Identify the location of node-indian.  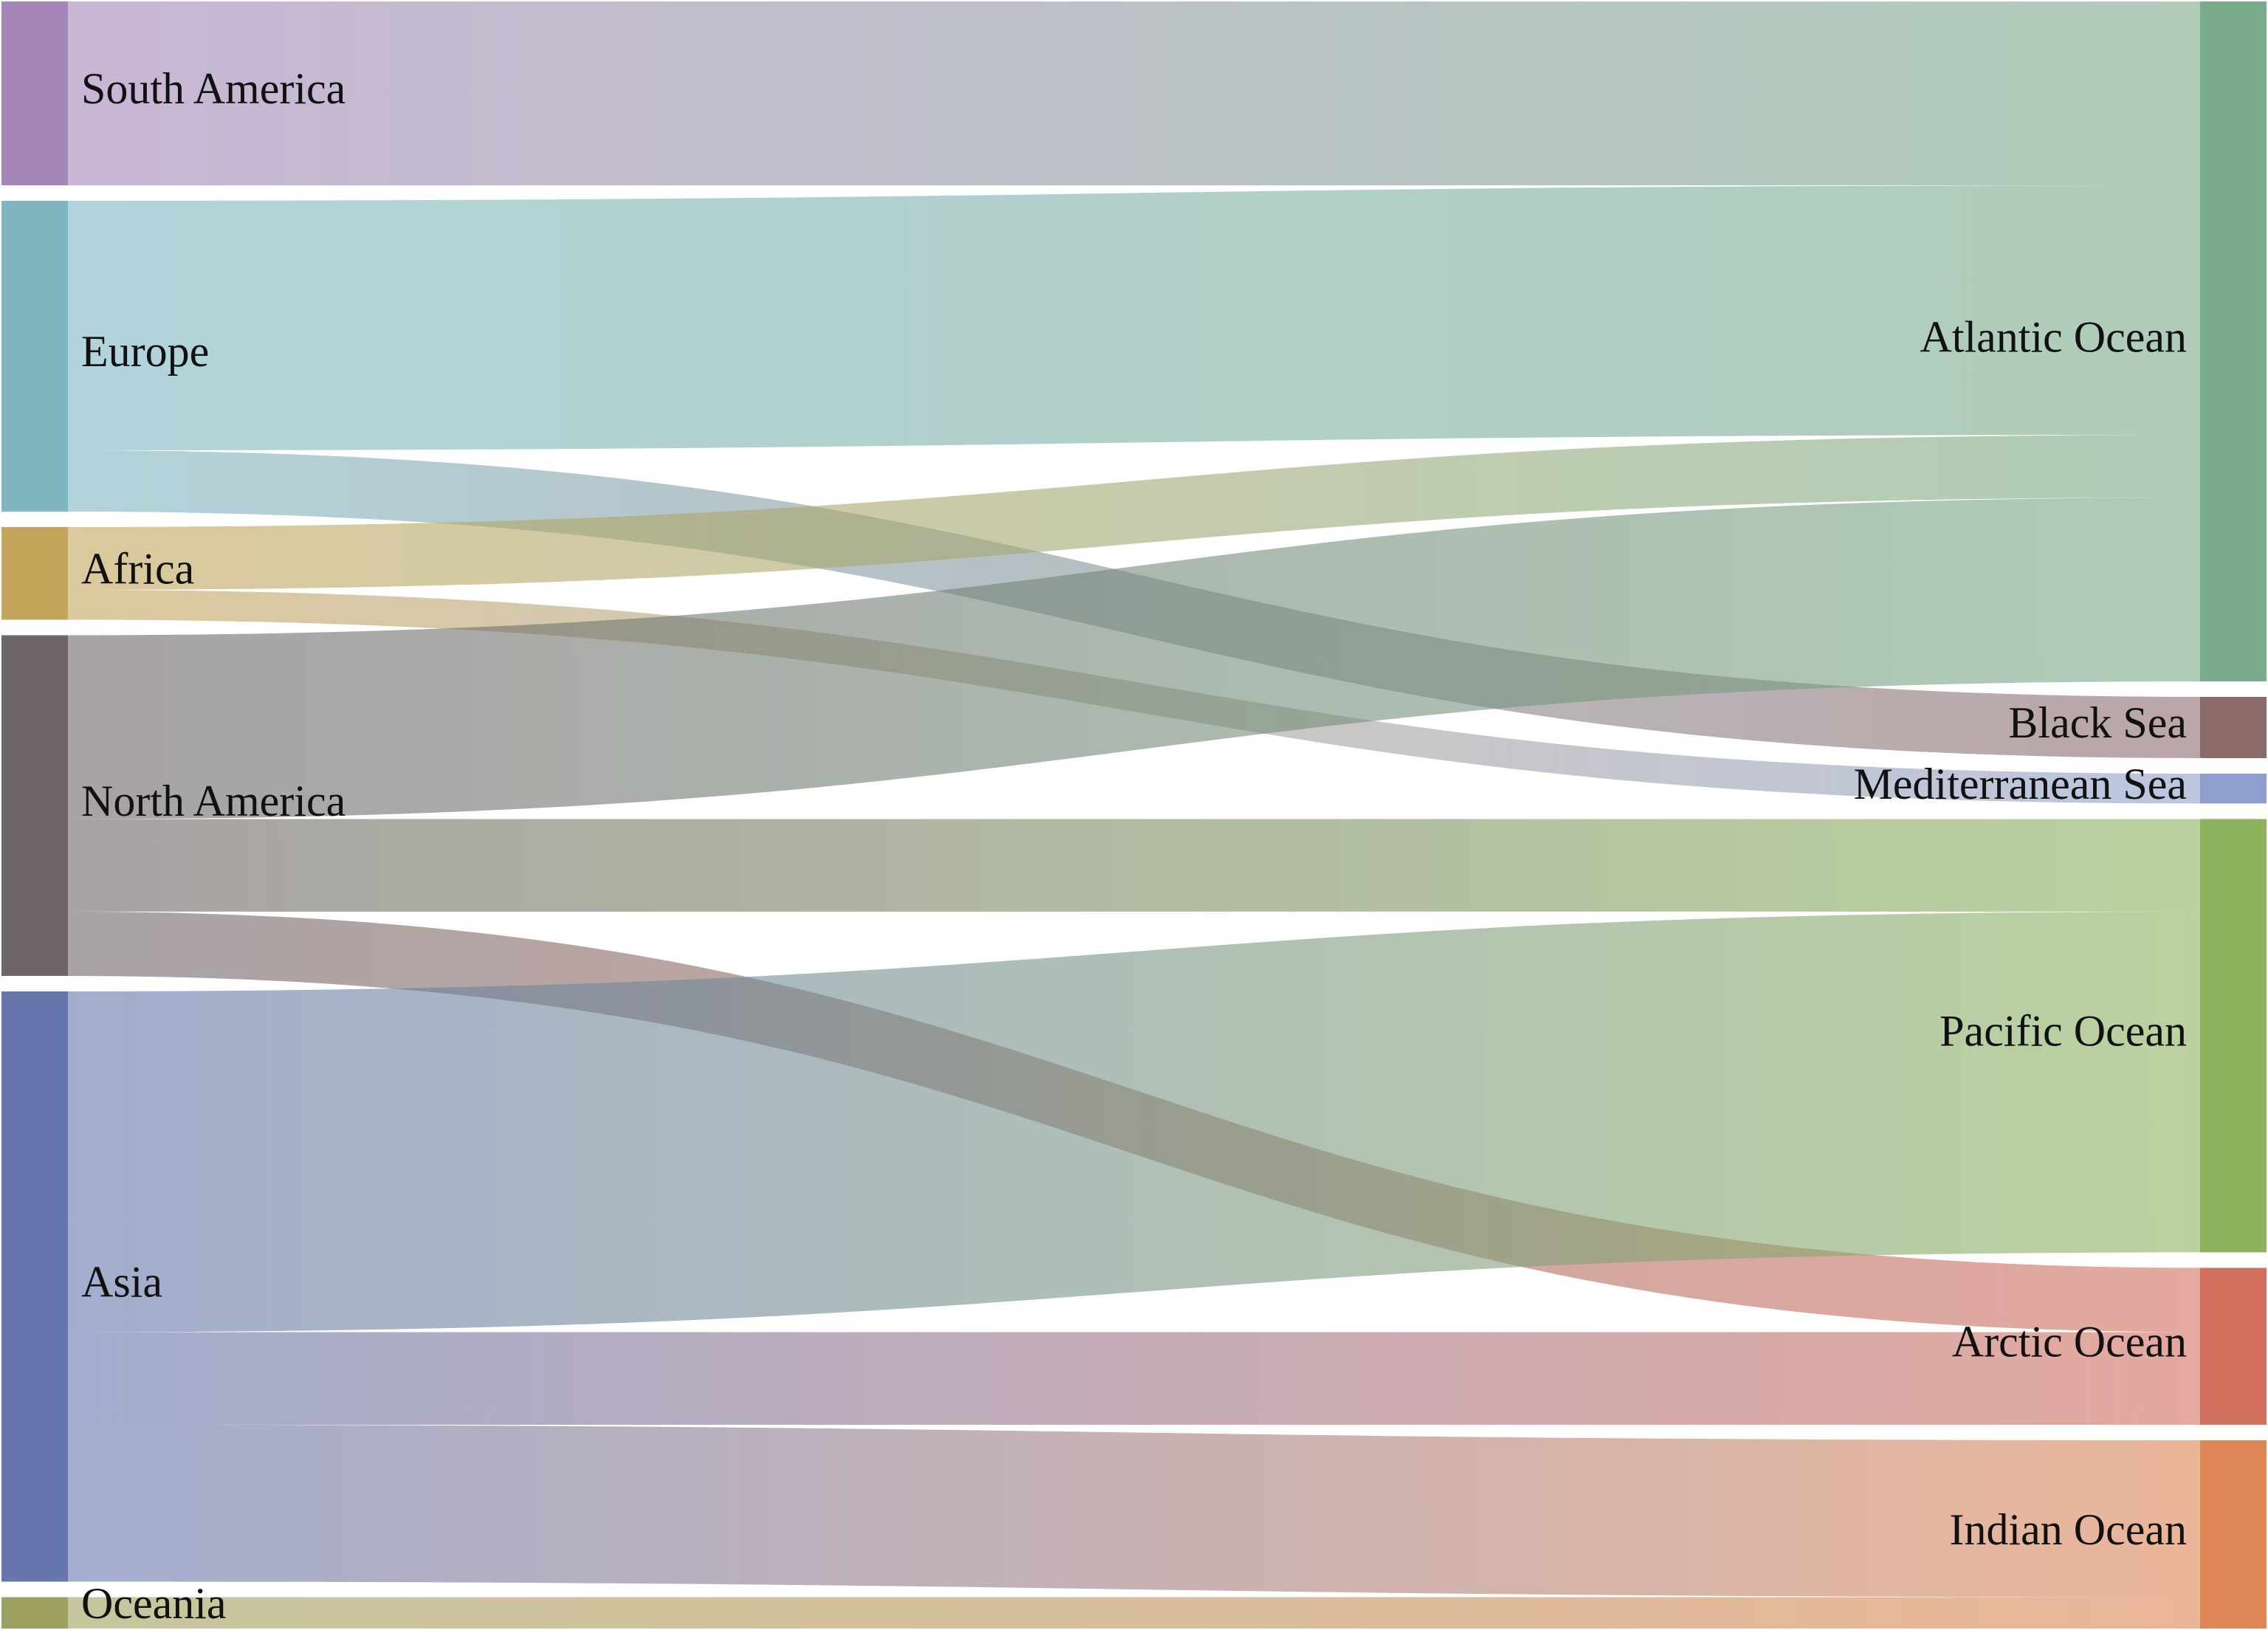
(2233, 1534).